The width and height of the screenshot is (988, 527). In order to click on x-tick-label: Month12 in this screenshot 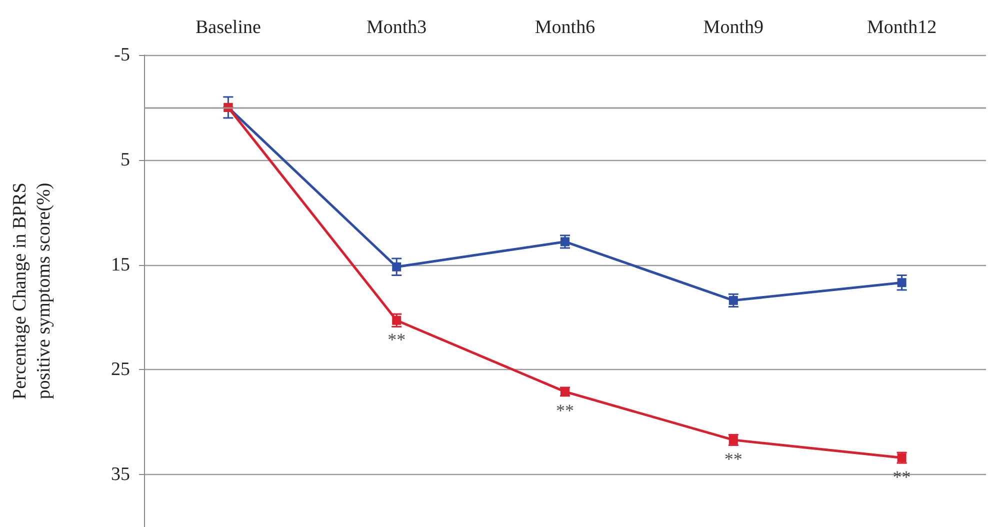, I will do `click(901, 27)`.